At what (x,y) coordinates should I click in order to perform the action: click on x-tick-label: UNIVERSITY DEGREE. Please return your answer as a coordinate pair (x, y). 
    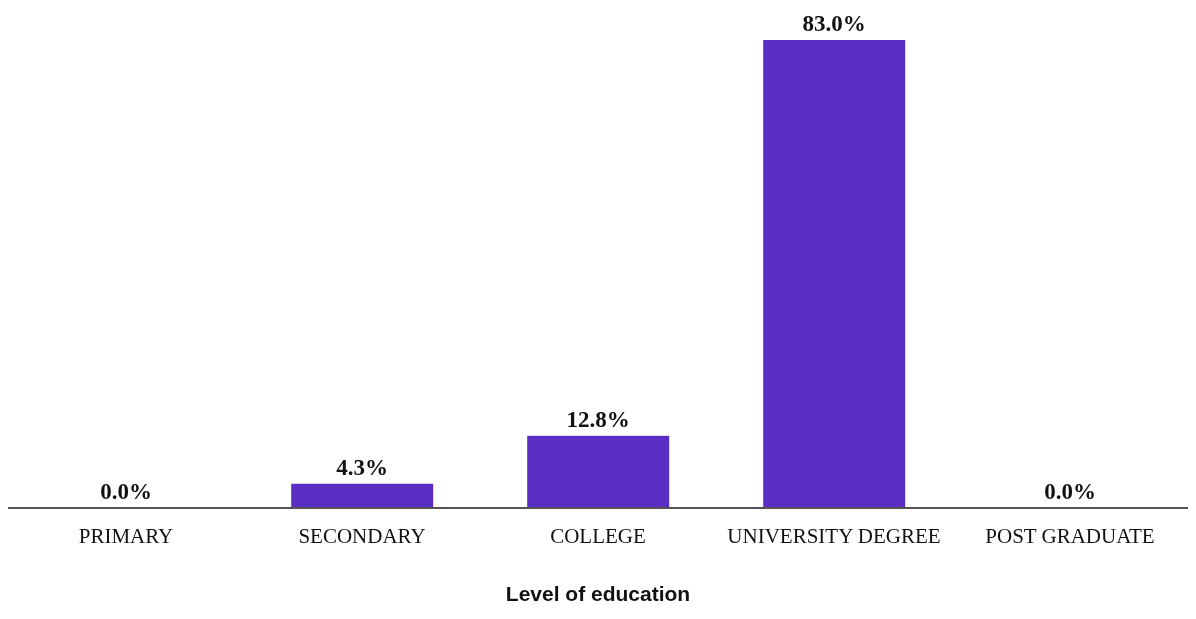
    Looking at the image, I should click on (834, 535).